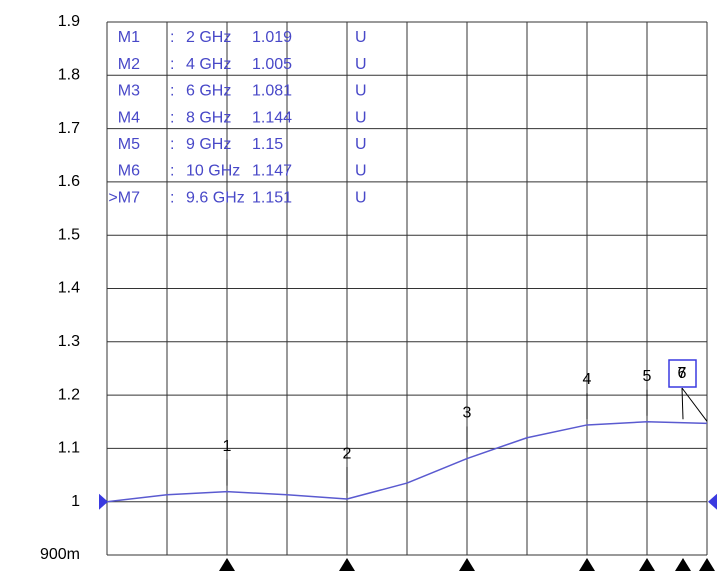 This screenshot has width=717, height=571. What do you see at coordinates (272, 117) in the screenshot?
I see `marker-value: 1.144` at bounding box center [272, 117].